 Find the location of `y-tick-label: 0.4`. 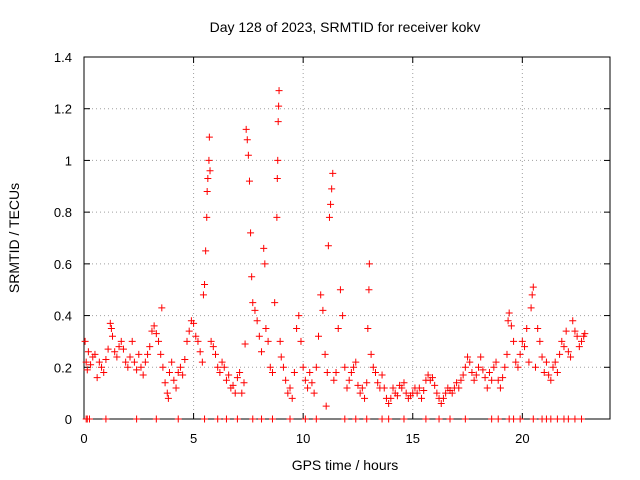

y-tick-label: 0.4 is located at coordinates (63, 316).